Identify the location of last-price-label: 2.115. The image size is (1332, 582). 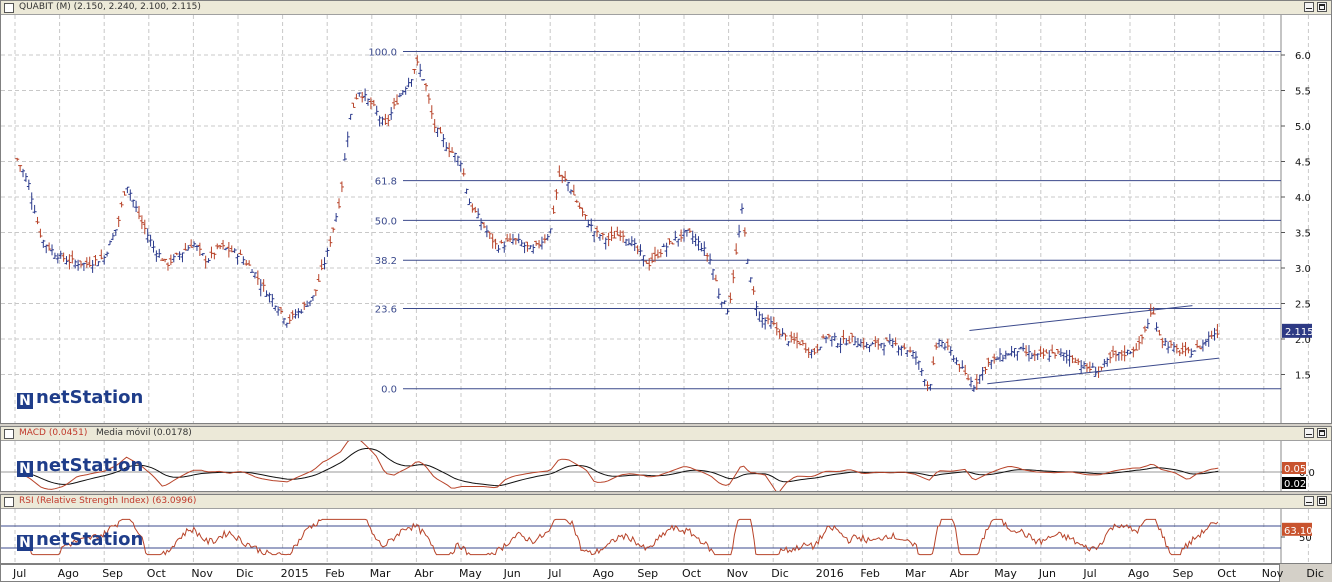
(1299, 332).